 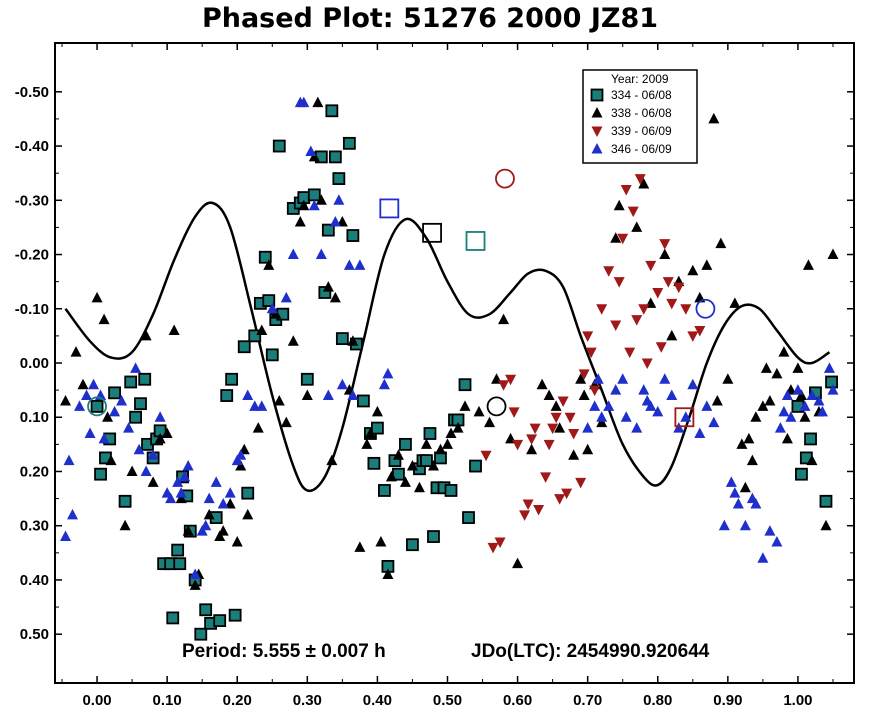 I want to click on y-tick-label: -0.50, so click(x=32, y=92).